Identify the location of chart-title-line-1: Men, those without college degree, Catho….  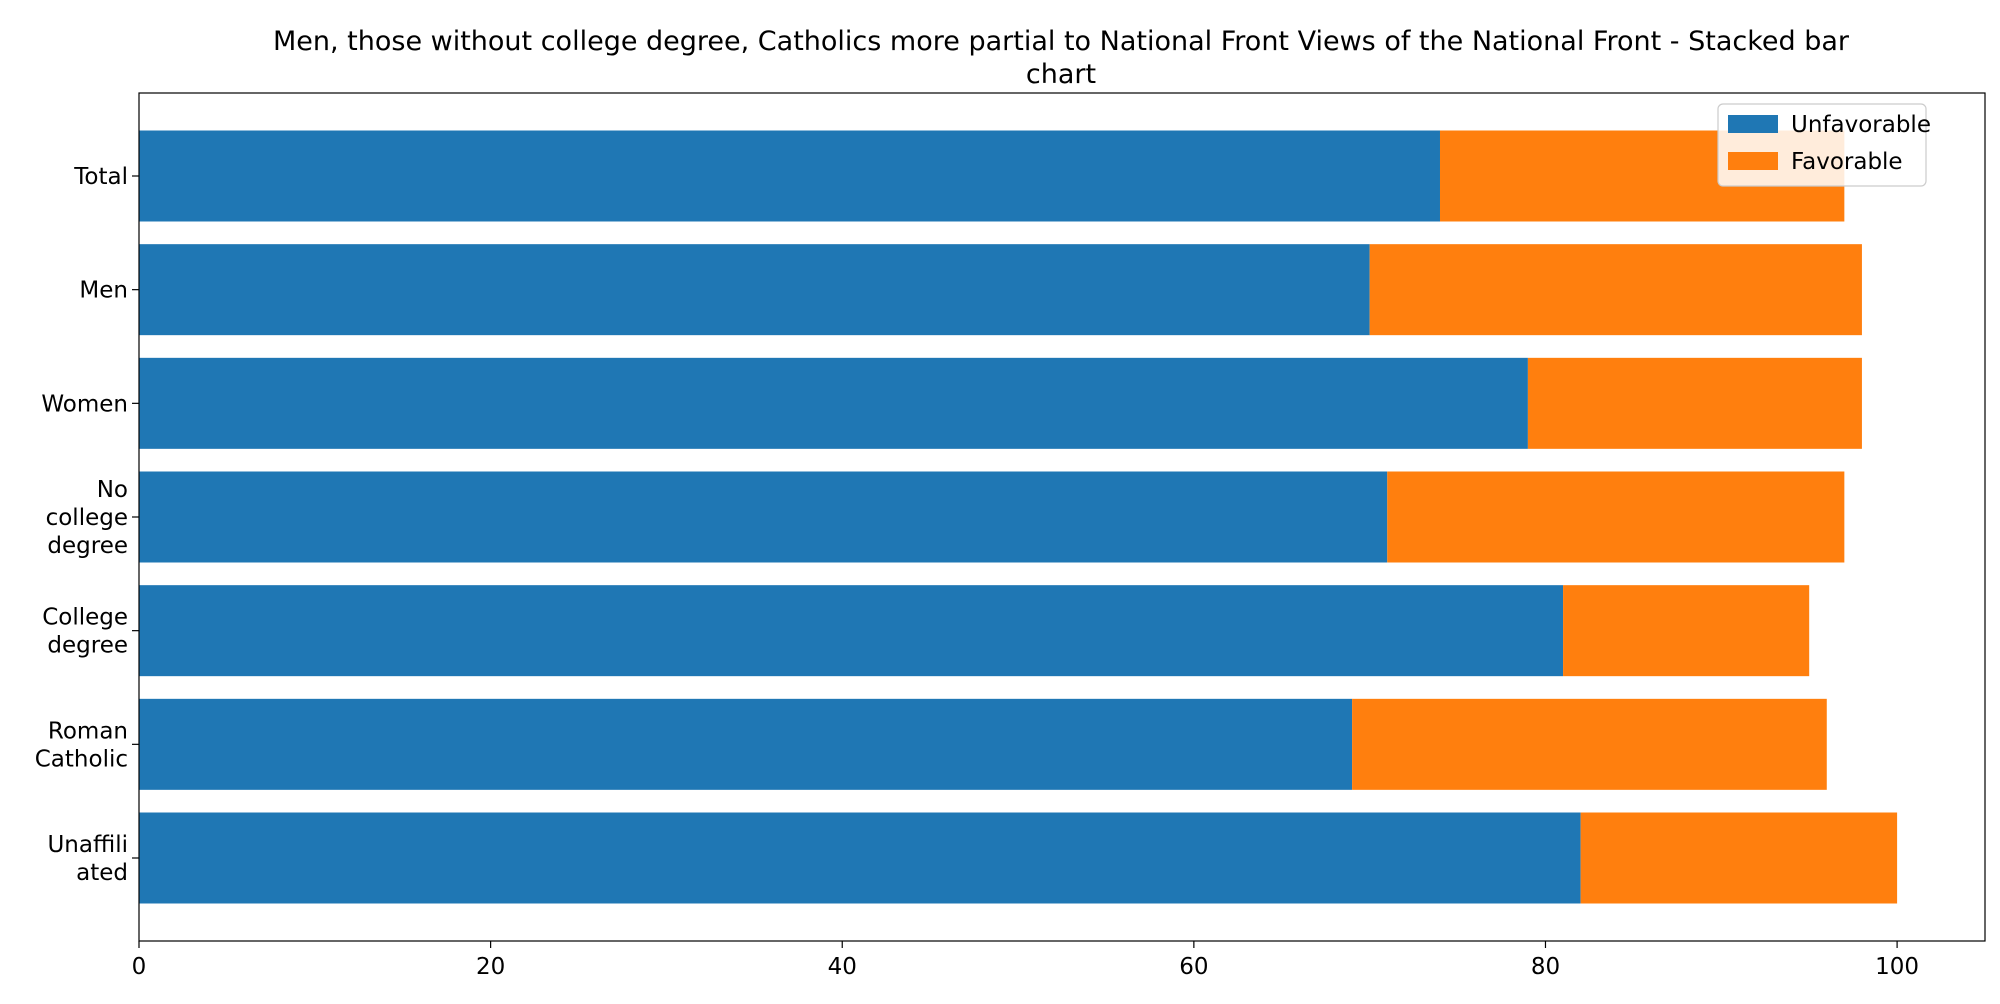
(1061, 41).